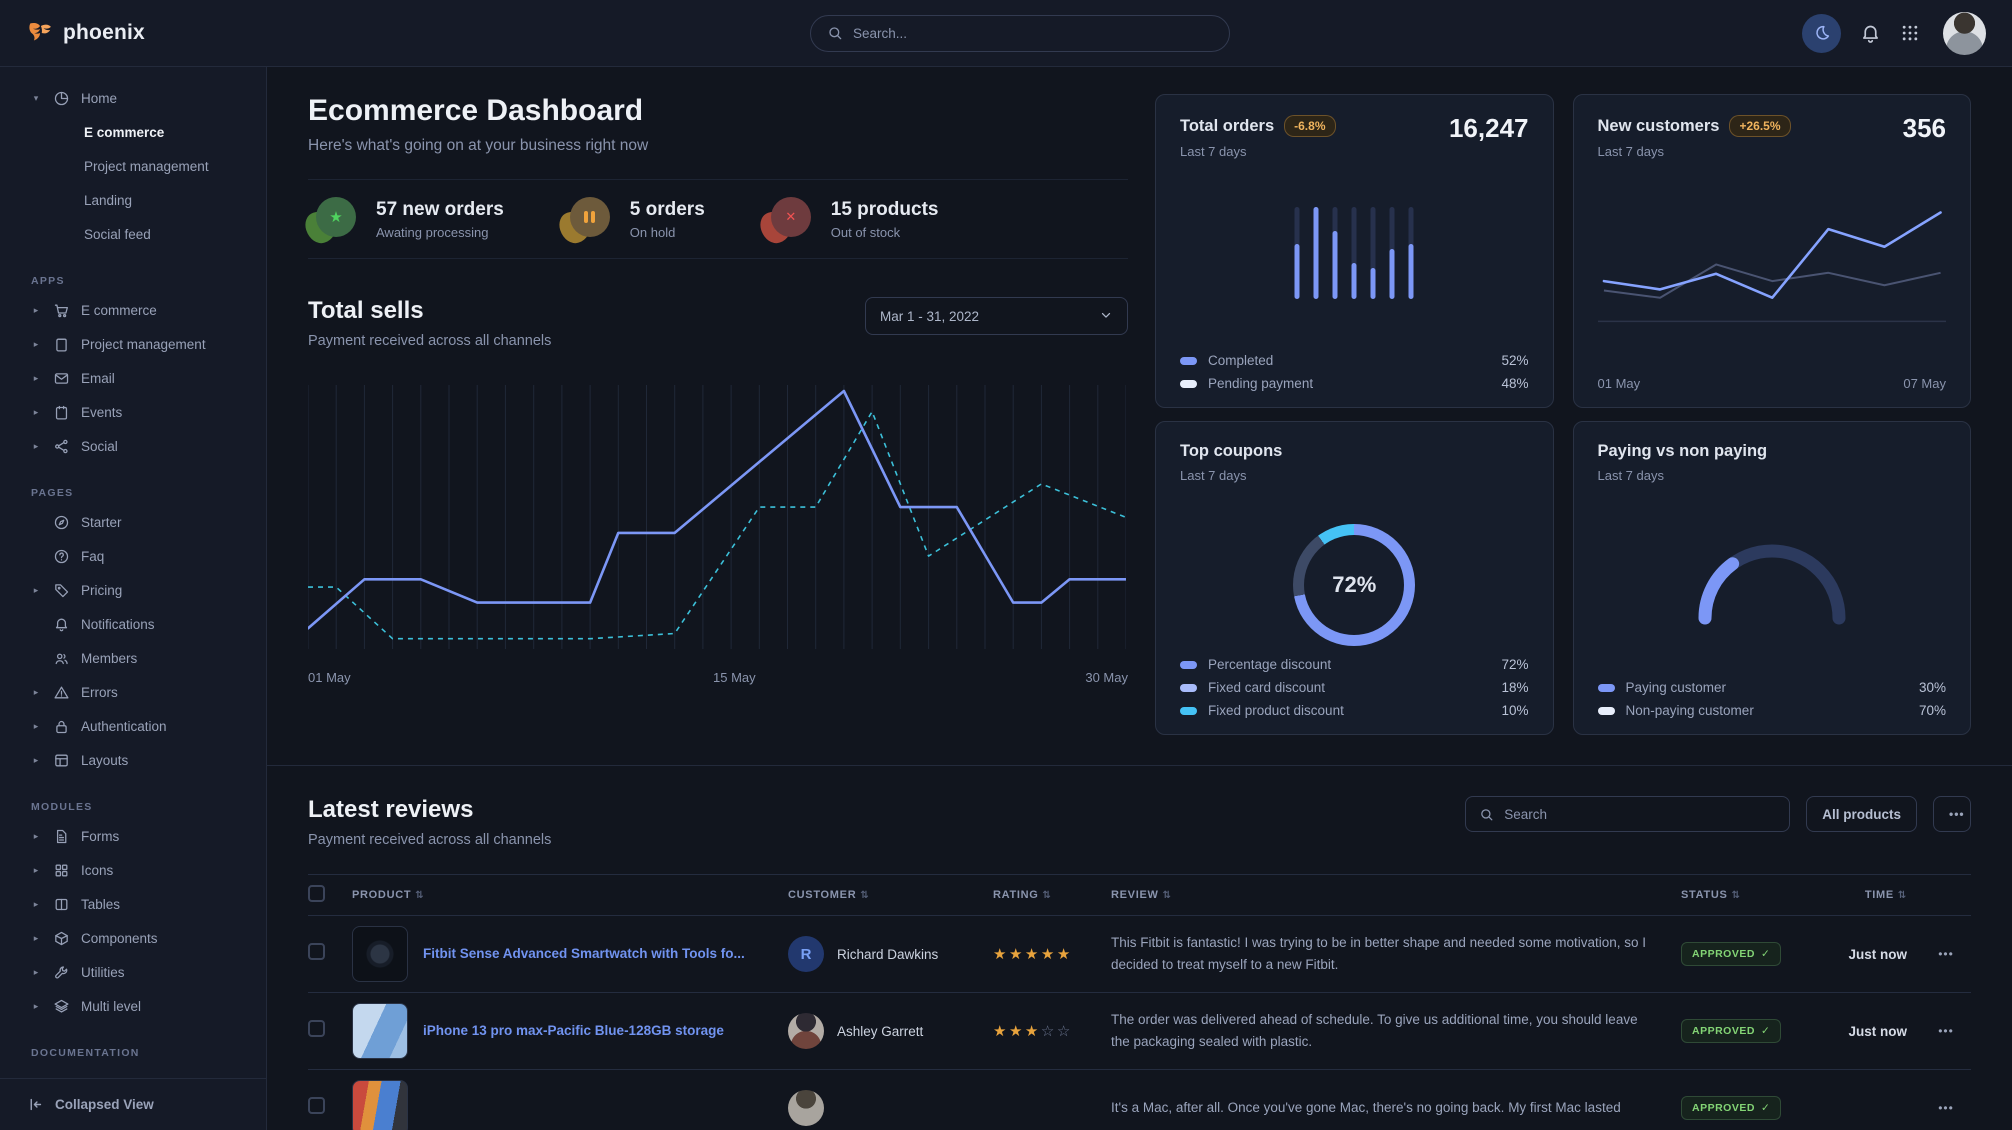  What do you see at coordinates (105, 760) in the screenshot?
I see `sidebar-item-label: Layouts` at bounding box center [105, 760].